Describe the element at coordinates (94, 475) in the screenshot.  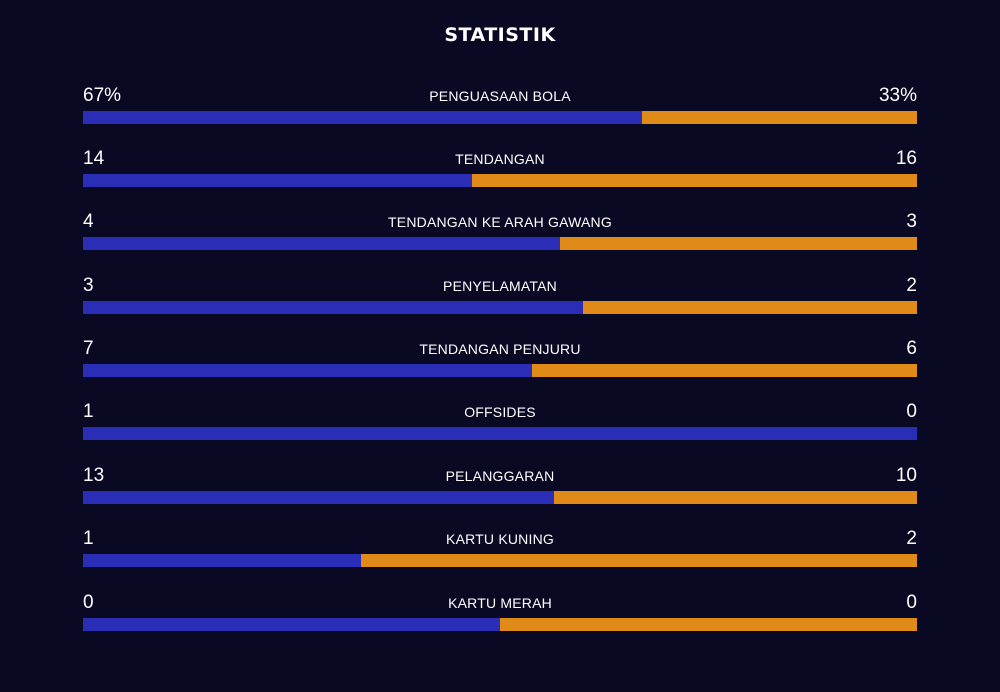
I see `home-value: 13` at that location.